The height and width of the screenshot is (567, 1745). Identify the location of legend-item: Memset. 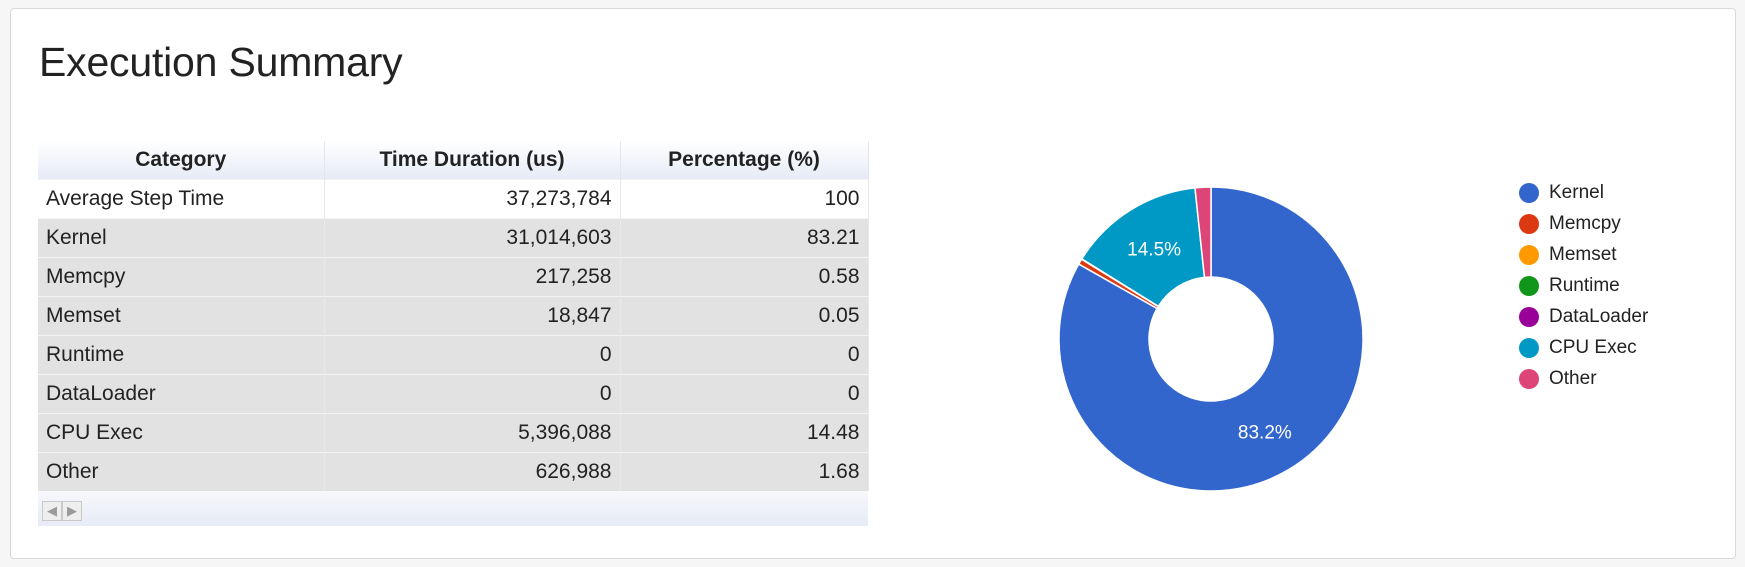
(1583, 254).